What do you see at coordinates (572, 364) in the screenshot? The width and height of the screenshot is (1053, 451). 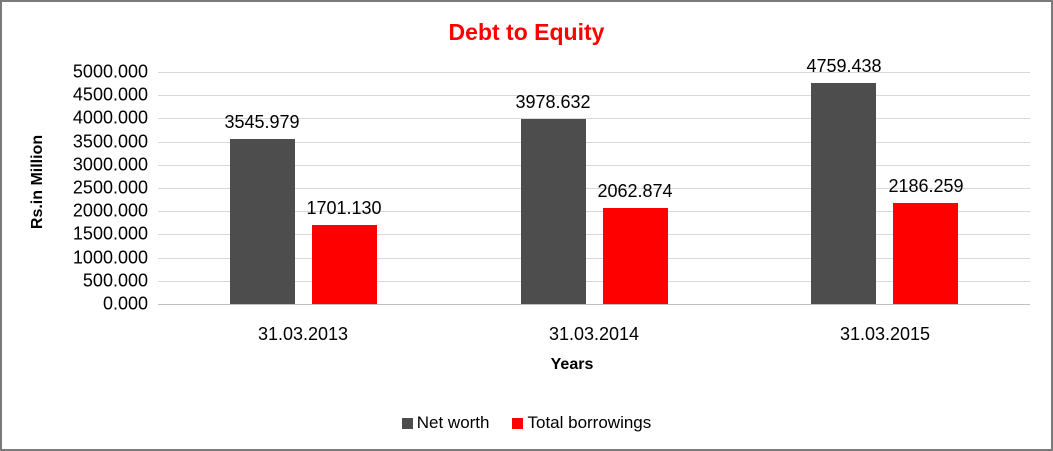 I see `x-axis-title: Years` at bounding box center [572, 364].